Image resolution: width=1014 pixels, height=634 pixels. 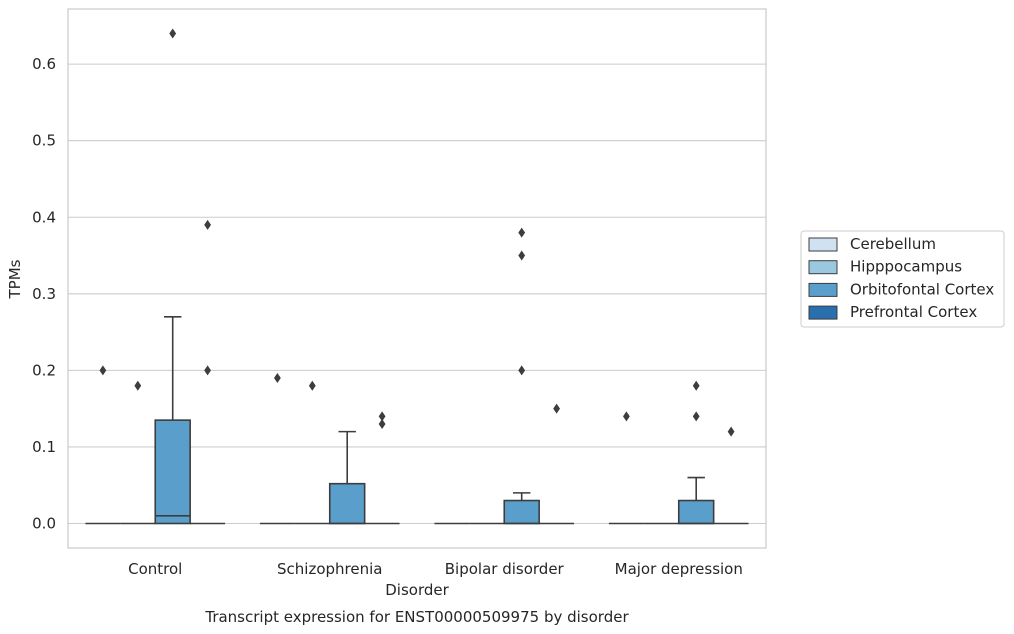 I want to click on x-tick-label: Control, so click(x=155, y=569).